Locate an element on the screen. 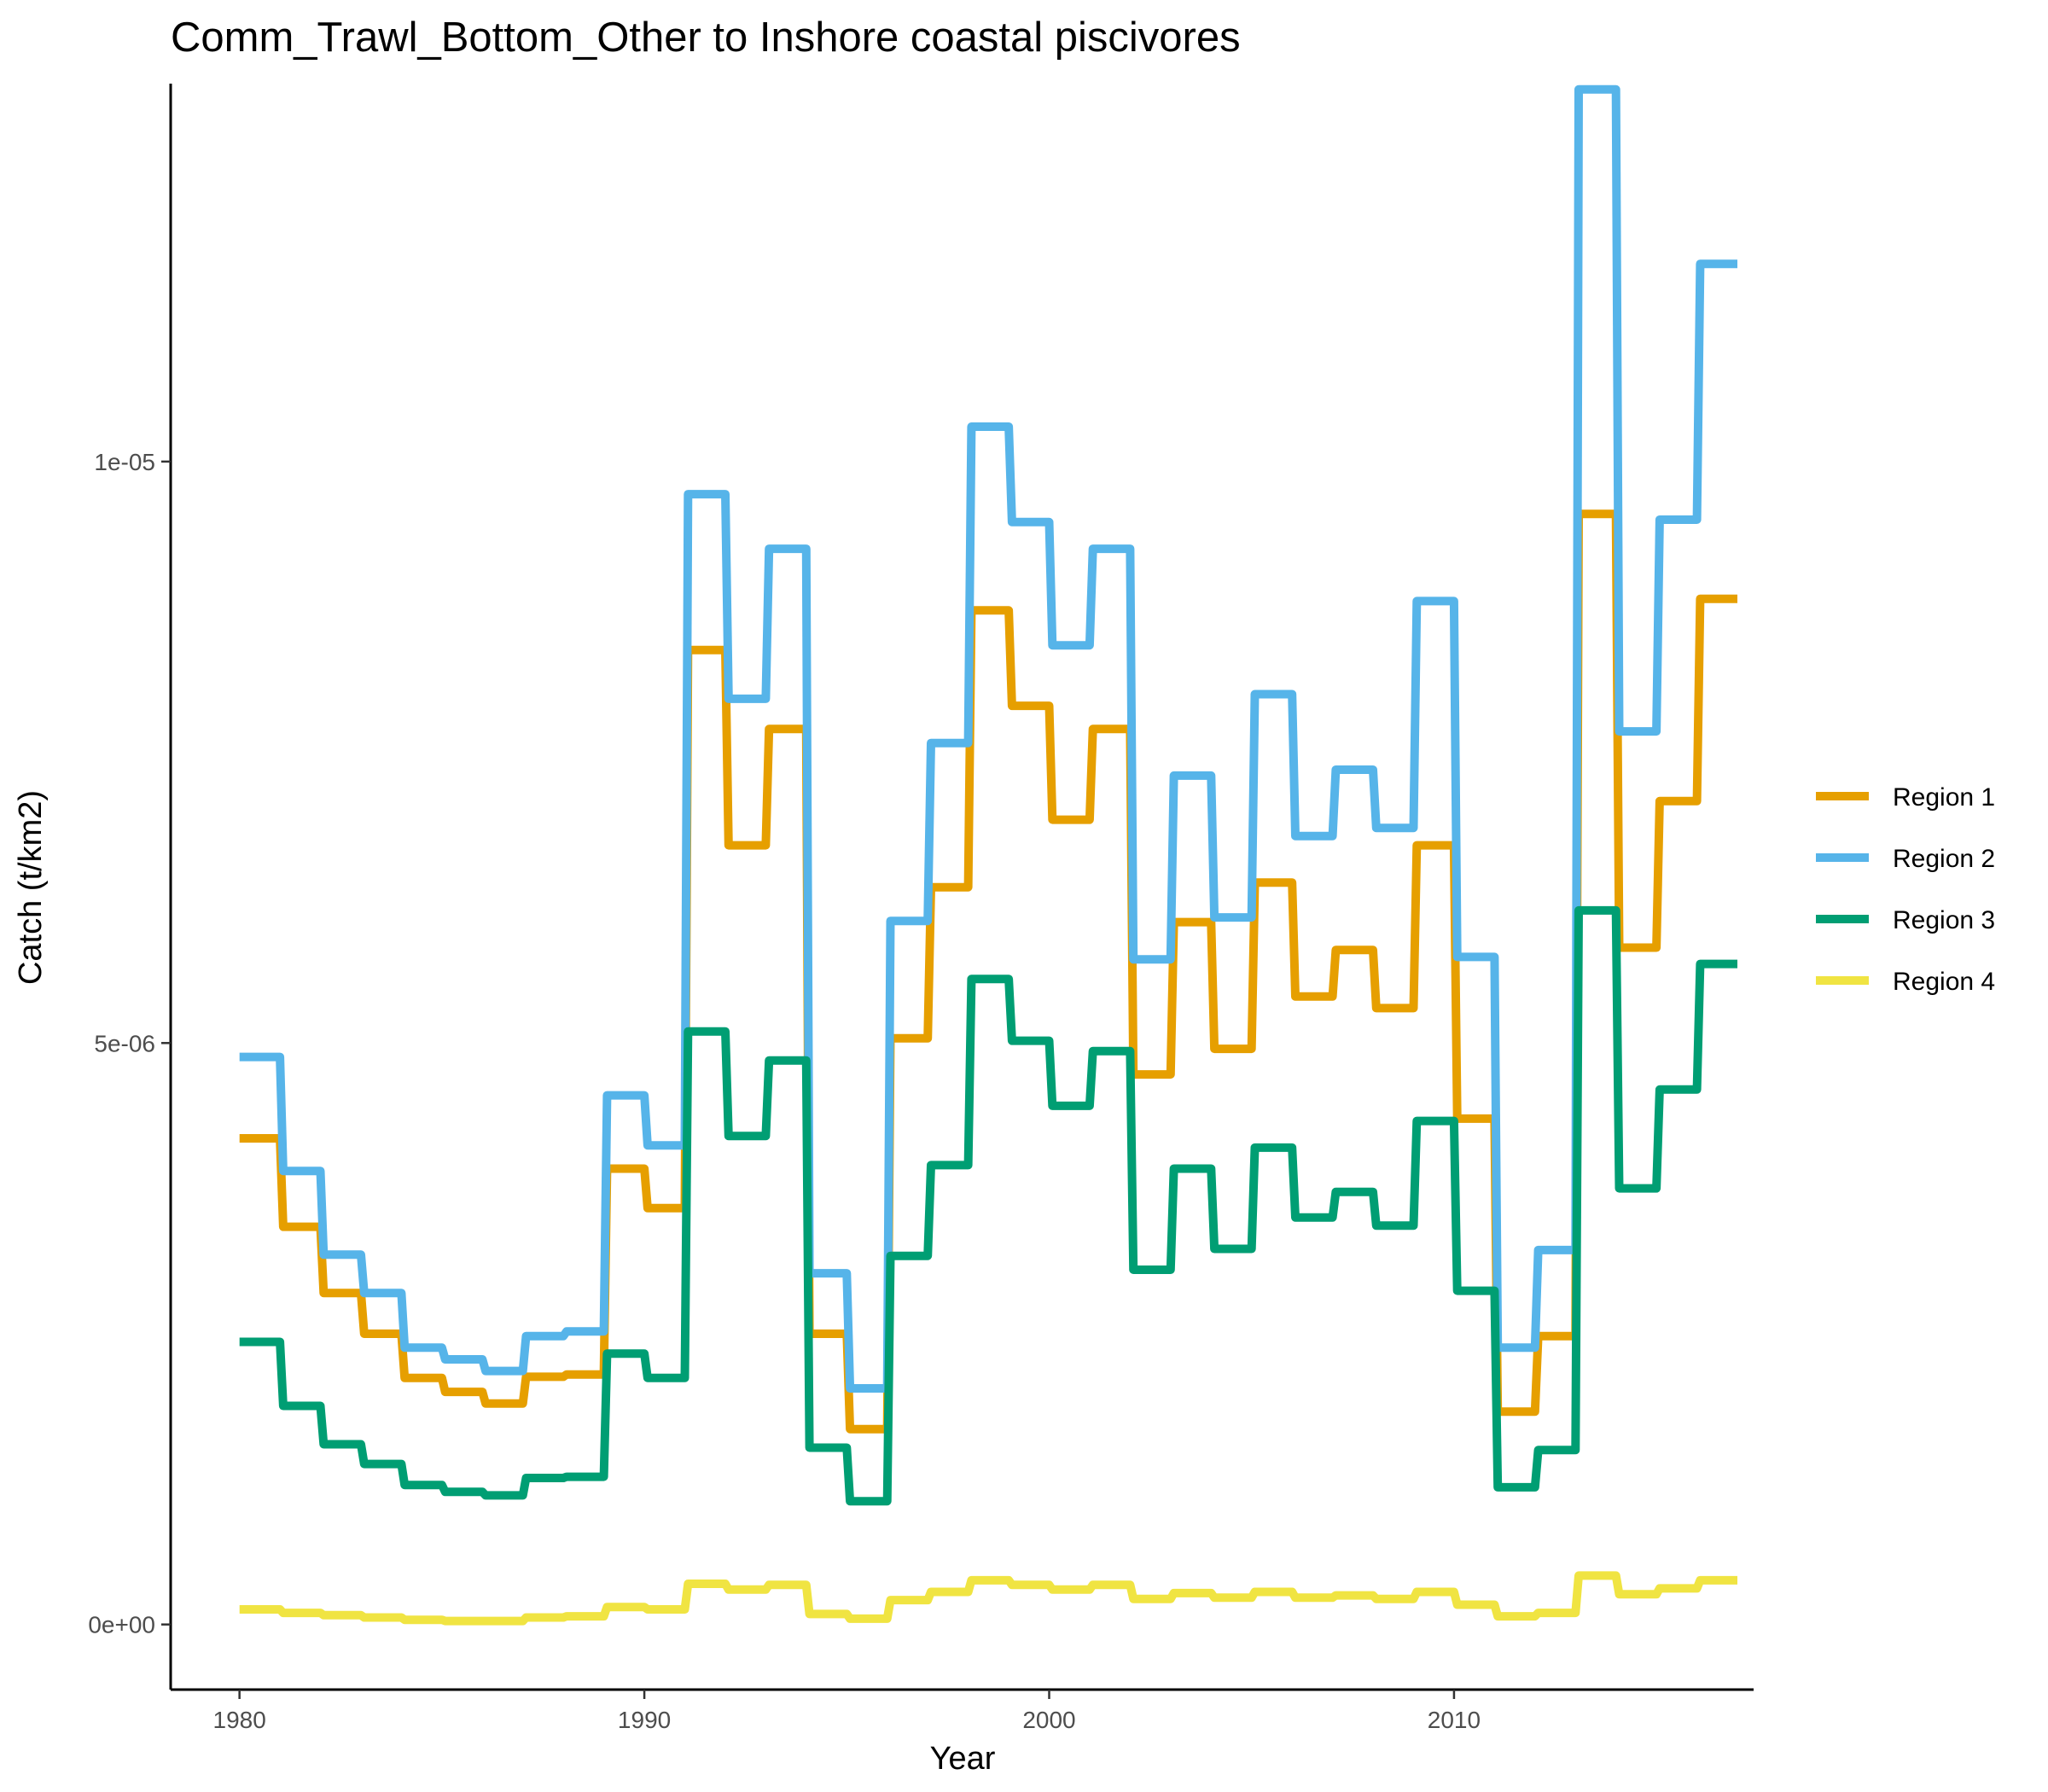  x-tick-label: 1980 is located at coordinates (240, 1720).